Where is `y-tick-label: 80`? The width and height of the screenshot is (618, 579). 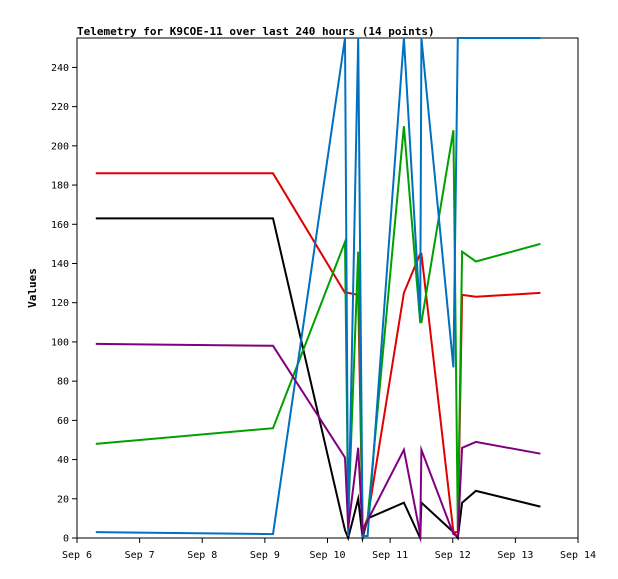 y-tick-label: 80 is located at coordinates (63, 382).